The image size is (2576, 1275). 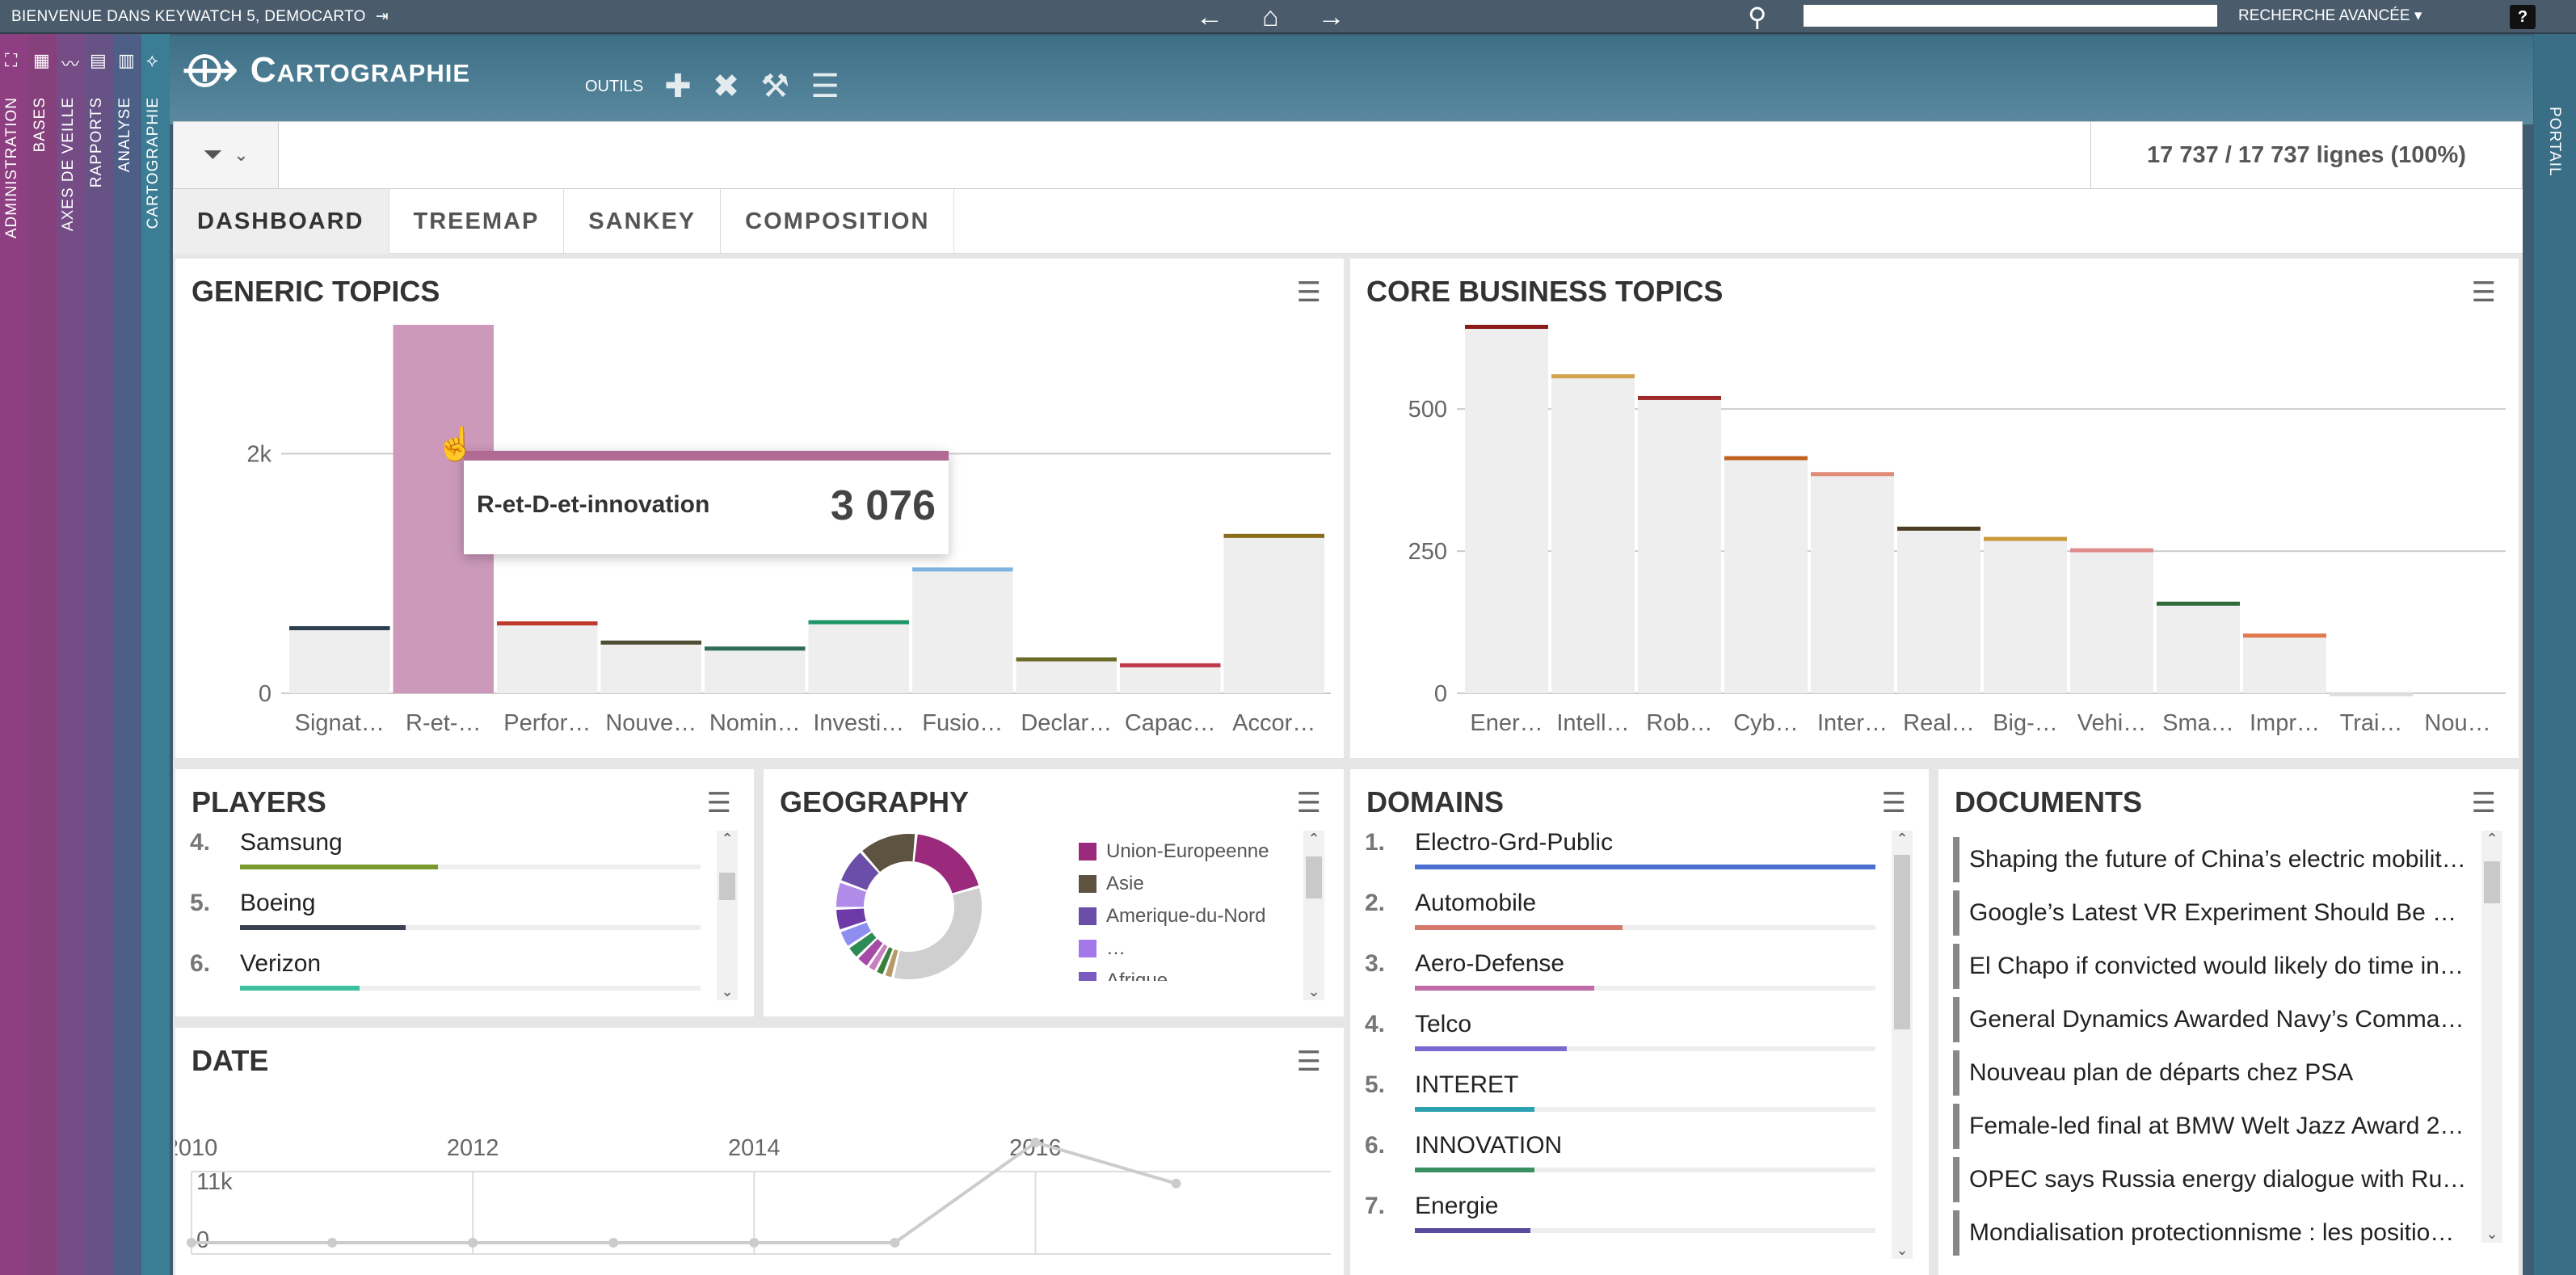 What do you see at coordinates (727, 915) in the screenshot?
I see `players-scrollbar: ⌃ ⌄` at bounding box center [727, 915].